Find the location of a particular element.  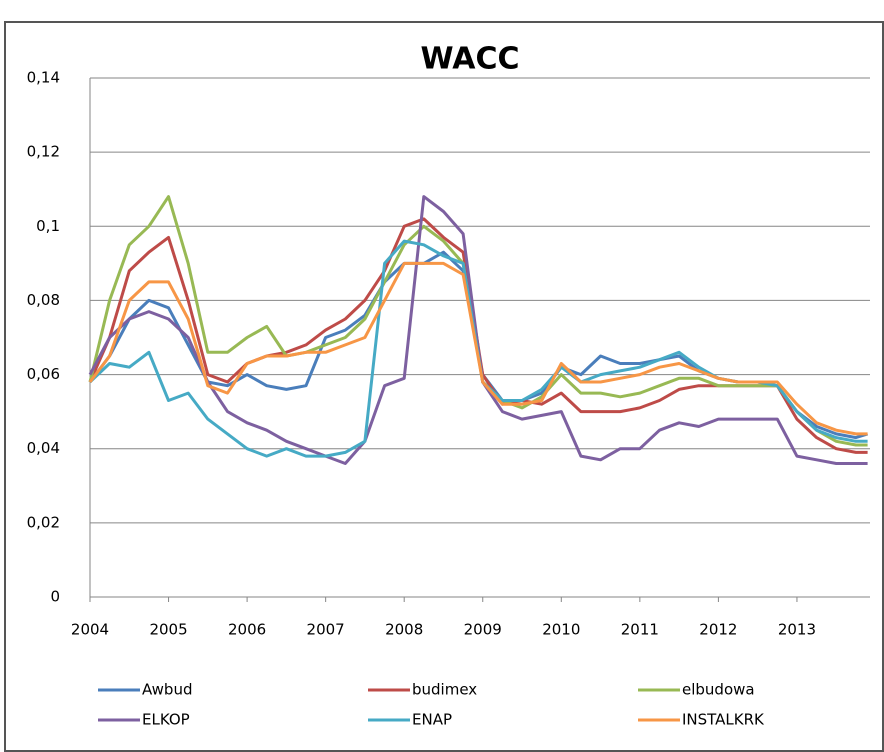

legend-label: budimex is located at coordinates (444, 690).